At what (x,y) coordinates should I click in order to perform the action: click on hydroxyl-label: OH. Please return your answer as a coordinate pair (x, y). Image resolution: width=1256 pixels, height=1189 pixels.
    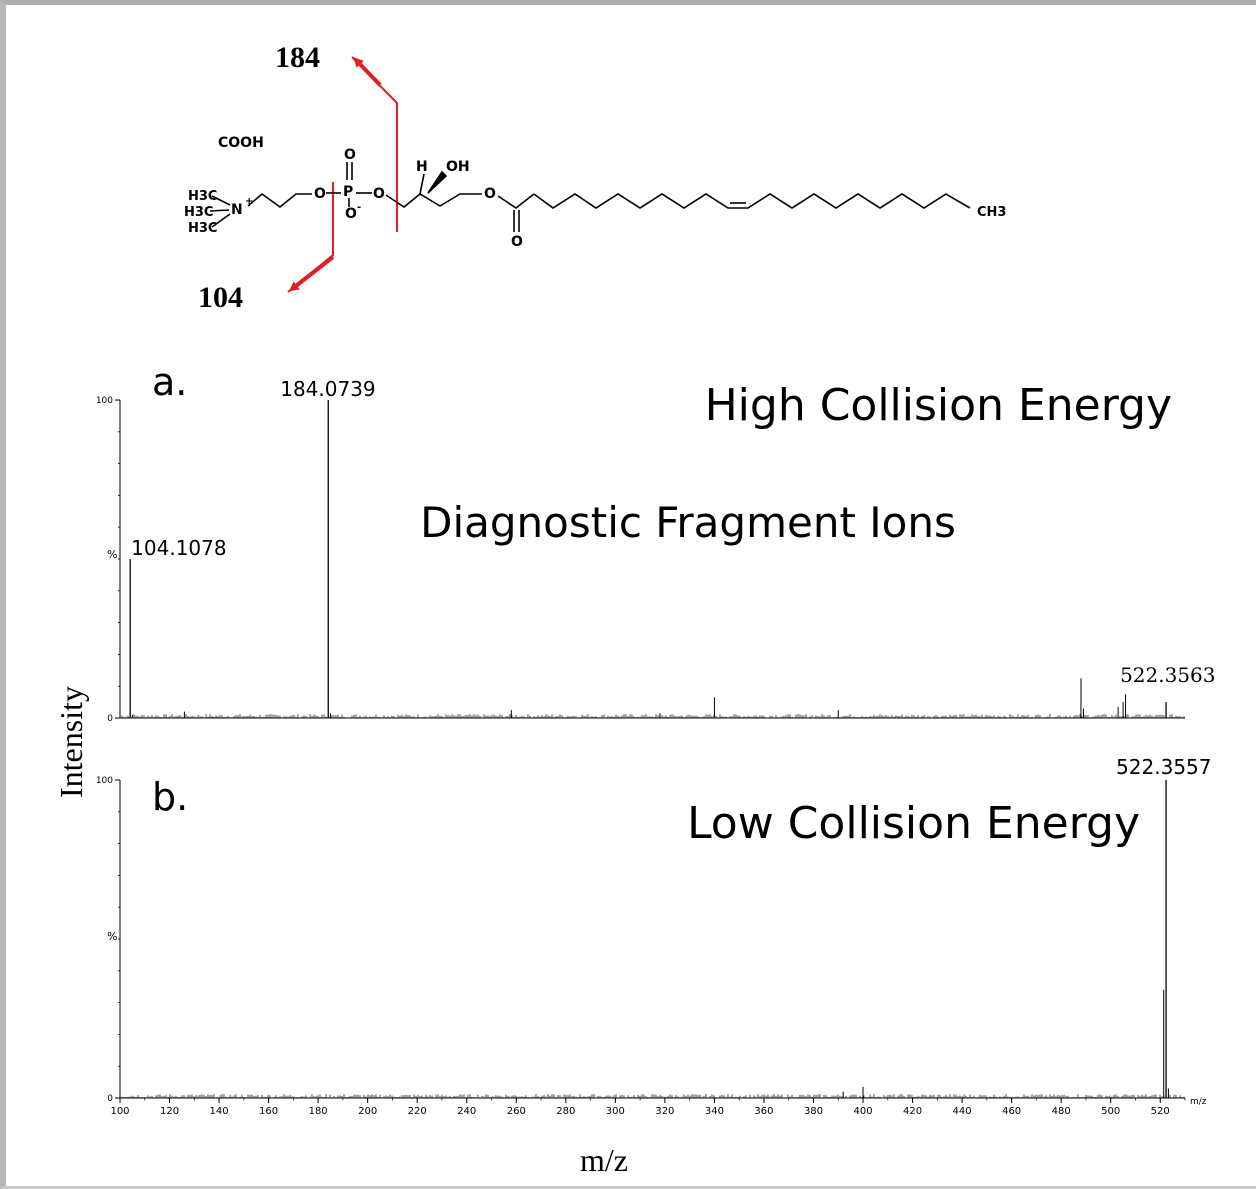
    Looking at the image, I should click on (458, 167).